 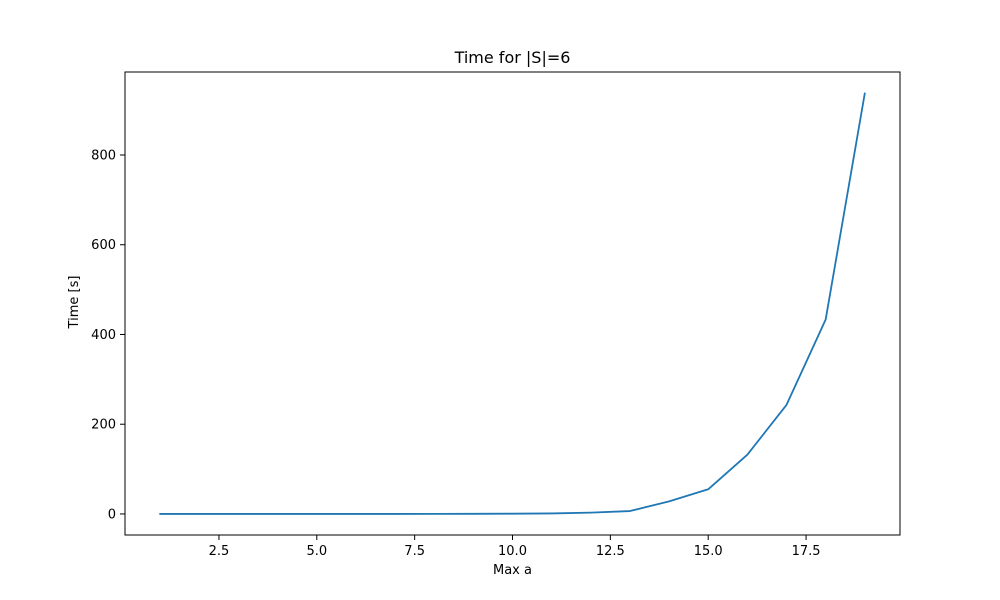 What do you see at coordinates (74, 303) in the screenshot?
I see `y-axis-label: Time [s]` at bounding box center [74, 303].